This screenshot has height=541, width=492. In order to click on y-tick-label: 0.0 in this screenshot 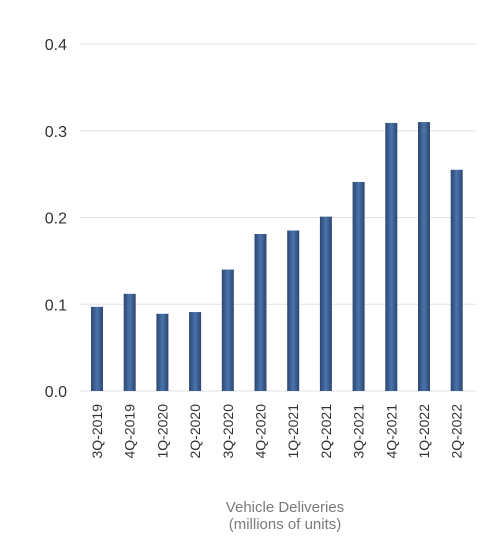, I will do `click(56, 392)`.